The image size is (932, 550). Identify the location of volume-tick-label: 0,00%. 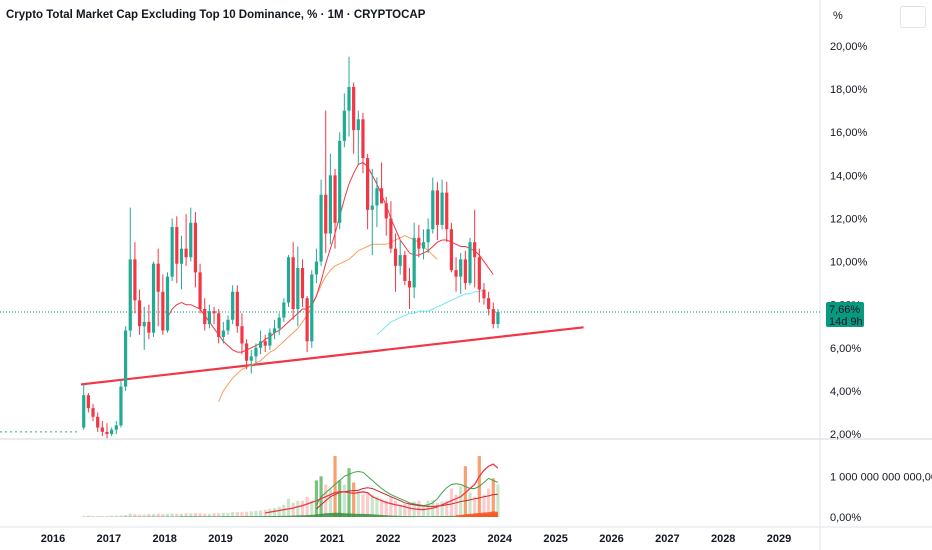
(845, 518).